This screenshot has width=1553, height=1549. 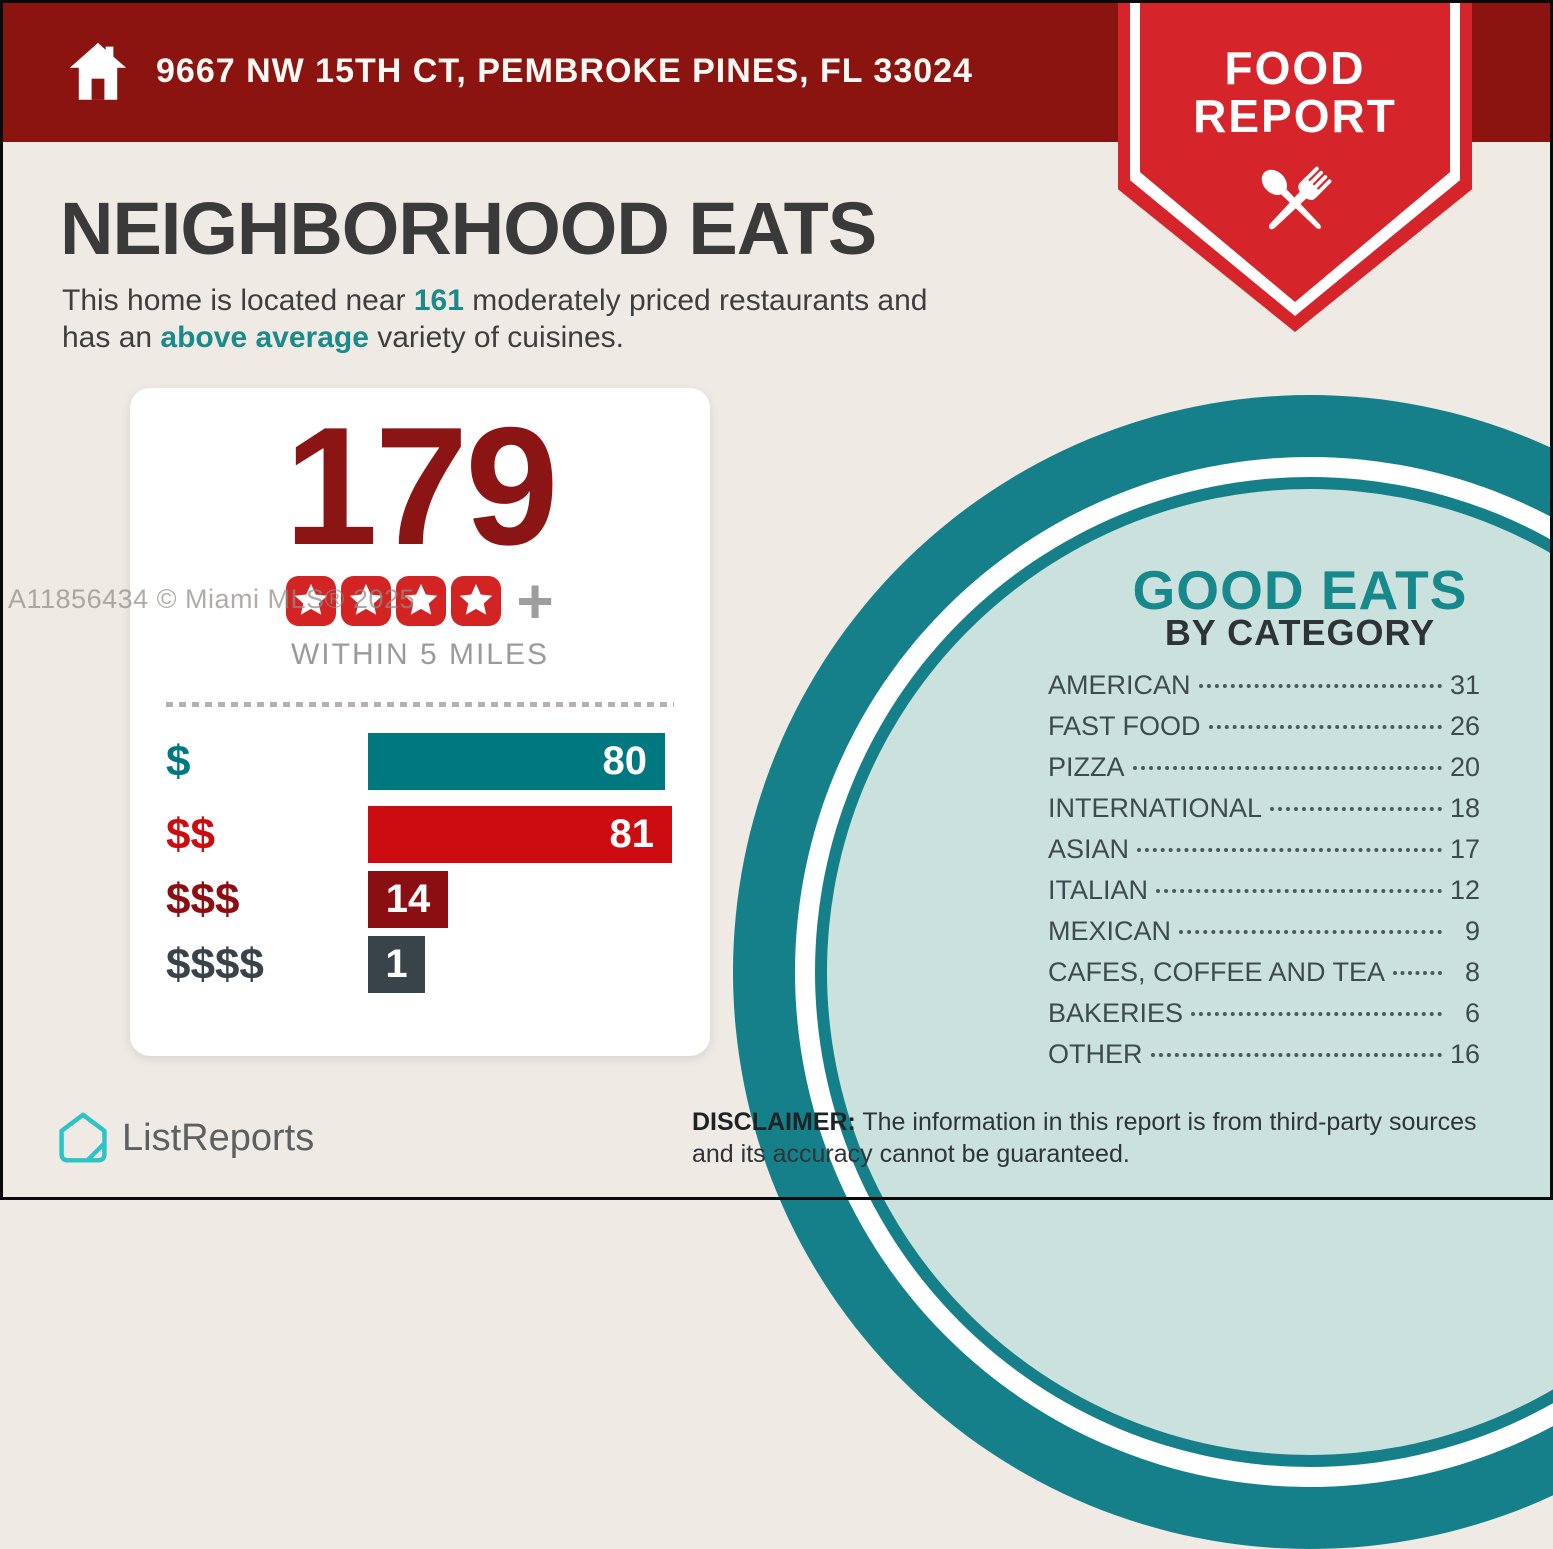 I want to click on list-item: AMERICAN 31, so click(x=1264, y=690).